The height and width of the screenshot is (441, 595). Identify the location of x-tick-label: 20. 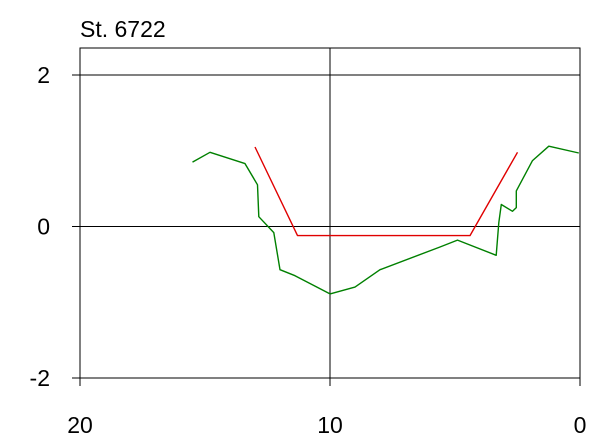
(80, 425).